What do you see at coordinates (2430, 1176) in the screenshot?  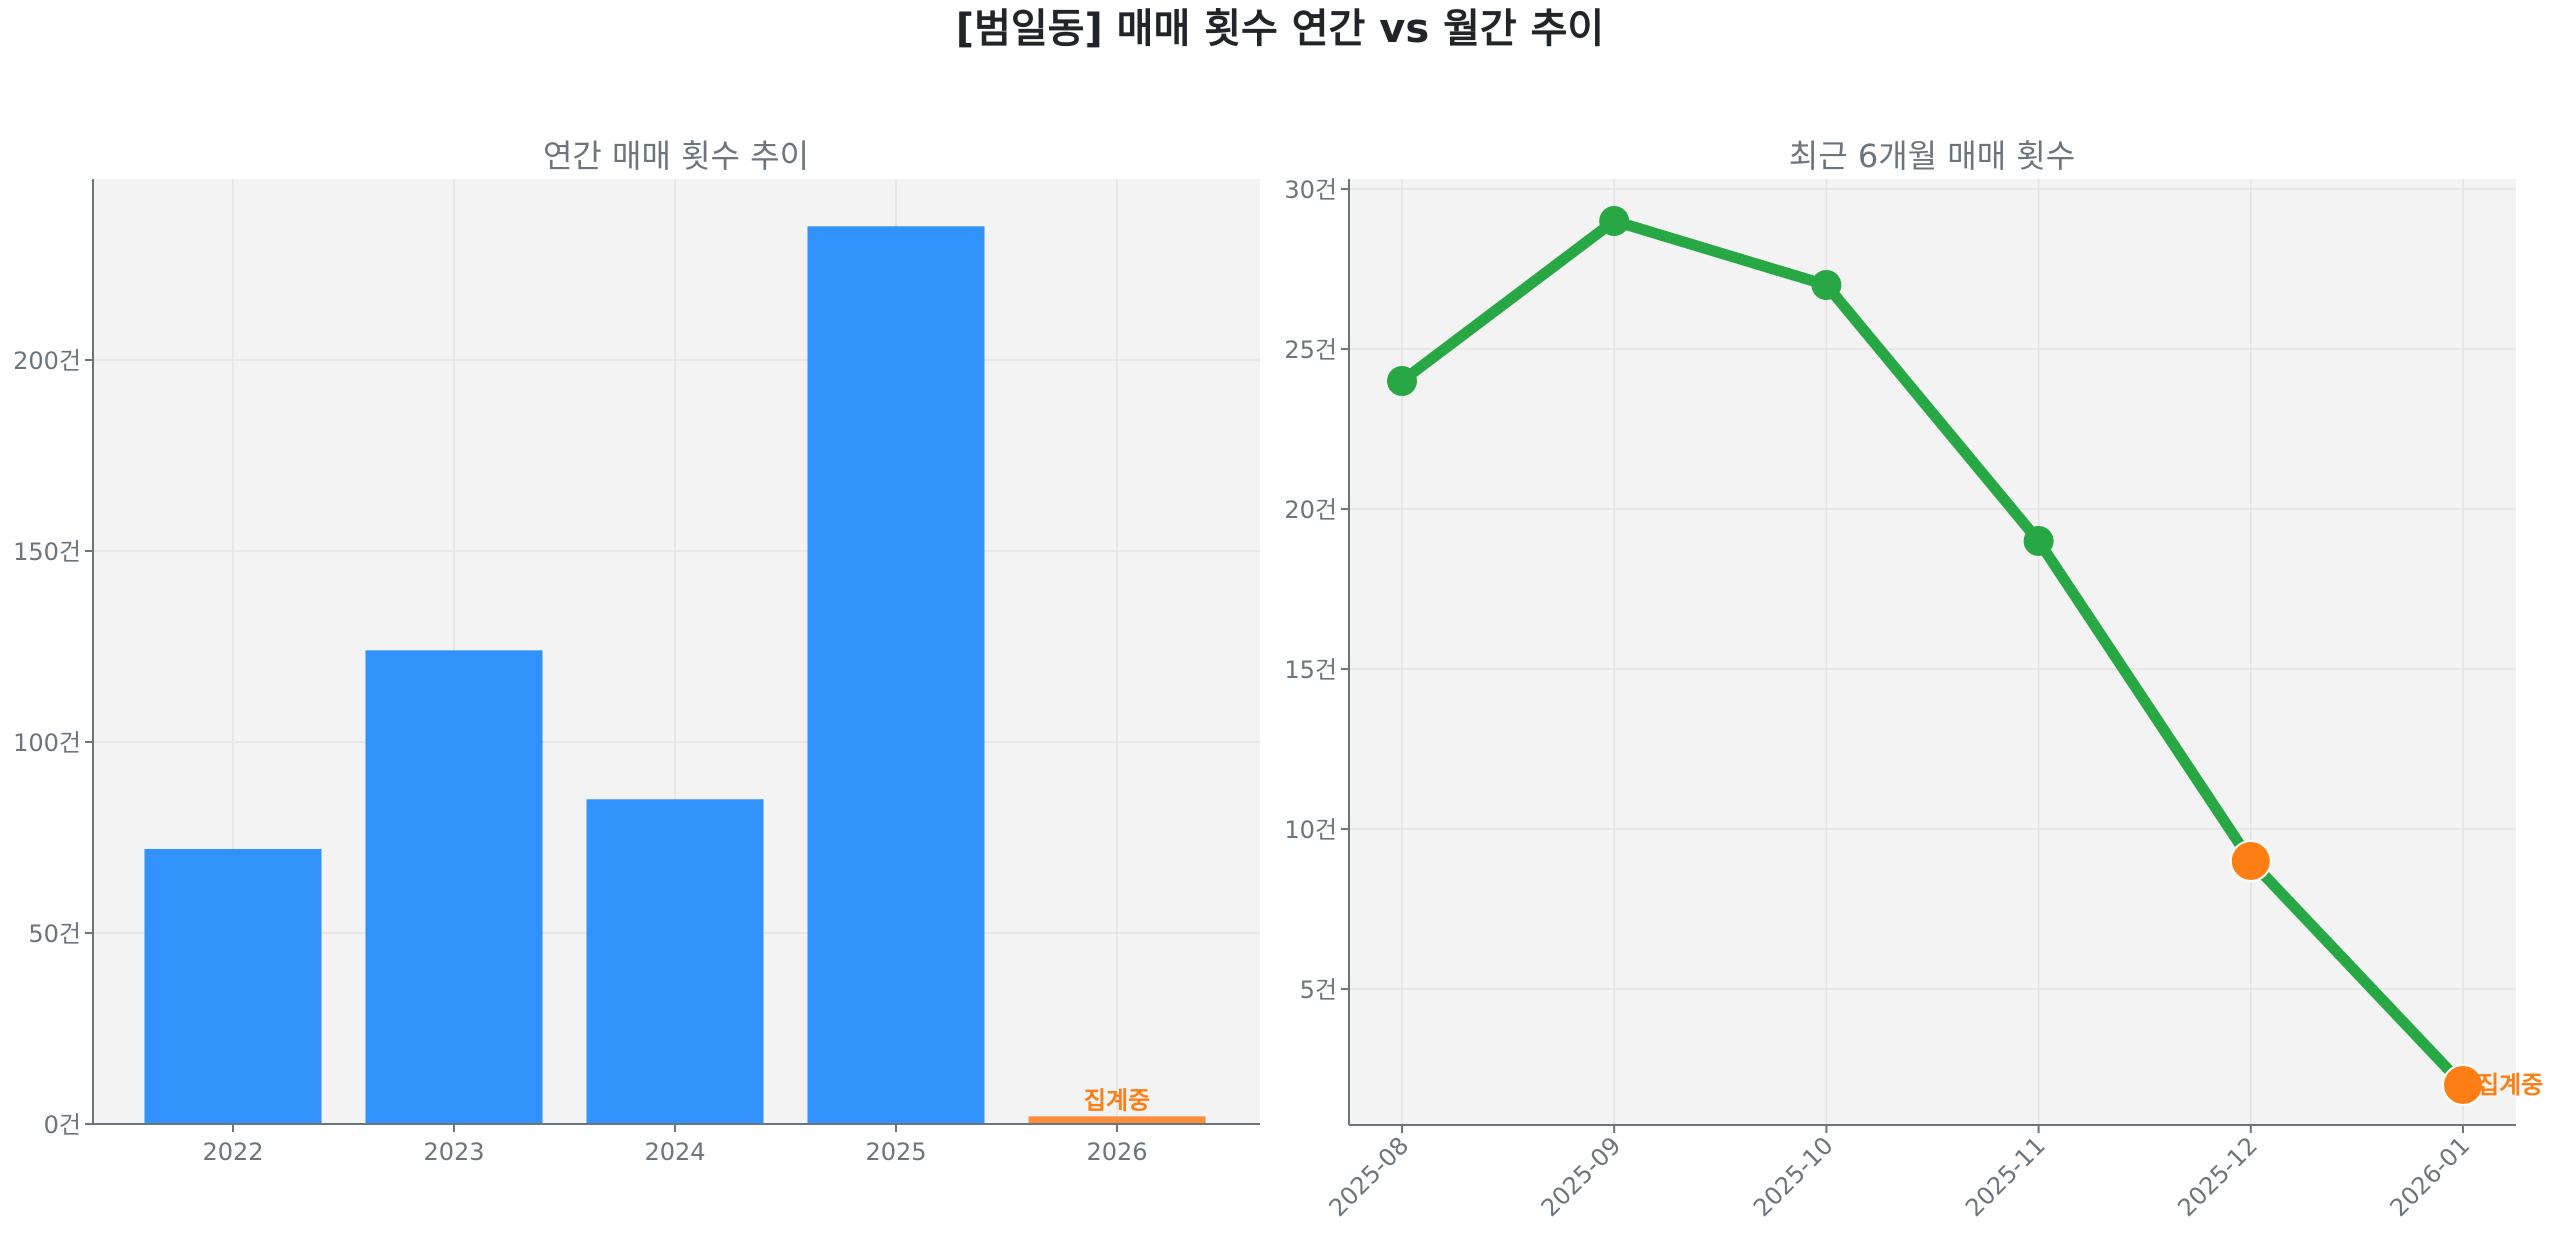 I see `x-tick-label: 2026-01` at bounding box center [2430, 1176].